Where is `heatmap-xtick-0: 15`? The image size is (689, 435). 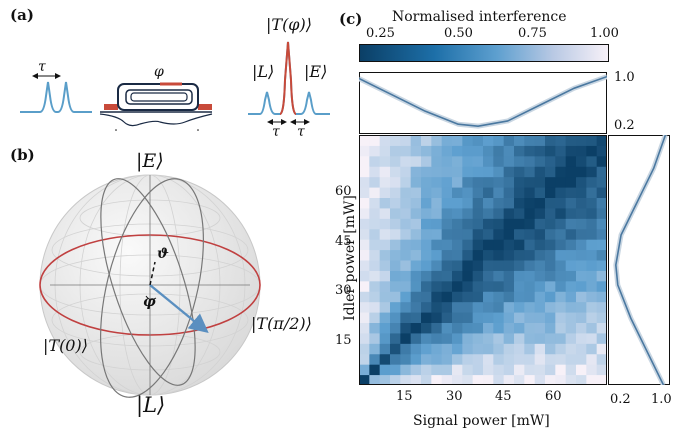 heatmap-xtick-0: 15 is located at coordinates (404, 396).